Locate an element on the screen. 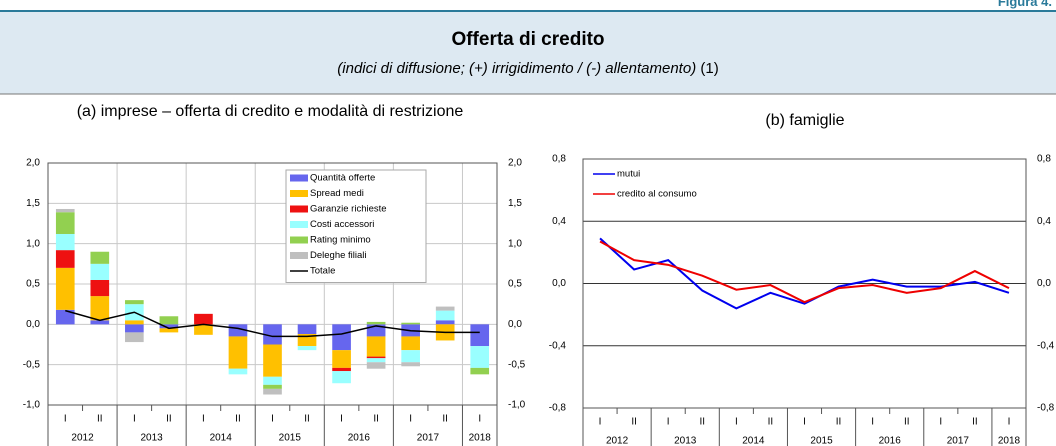  y-tick-label-right: -0,4 is located at coordinates (1046, 345).